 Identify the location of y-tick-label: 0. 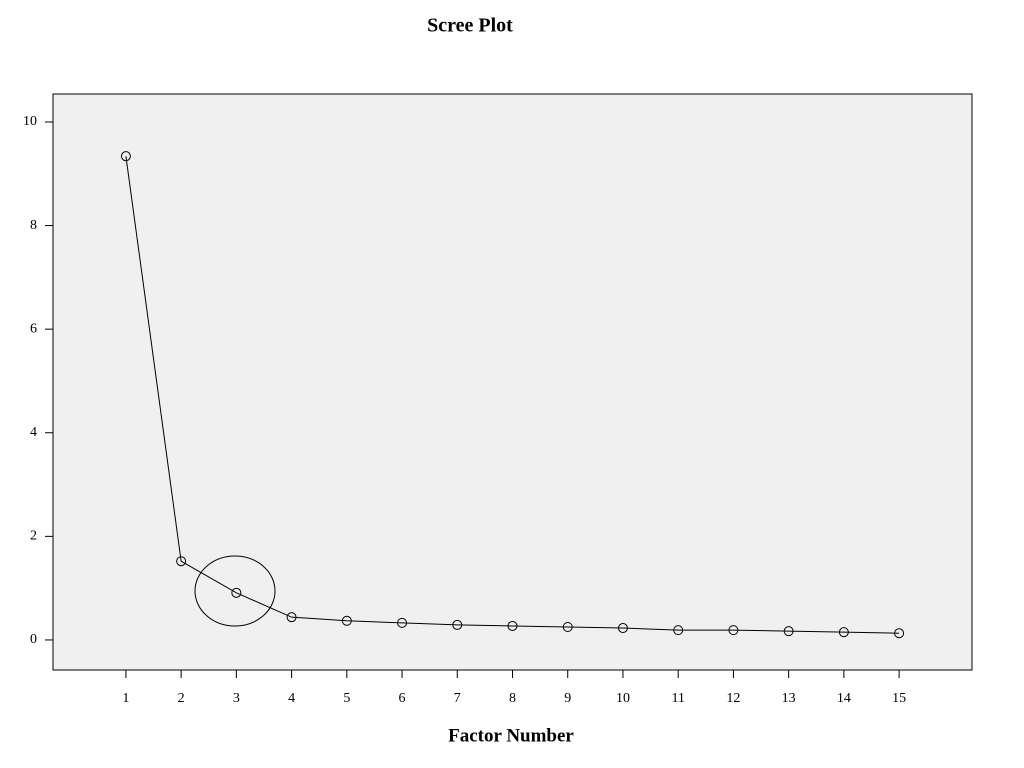
(33, 639).